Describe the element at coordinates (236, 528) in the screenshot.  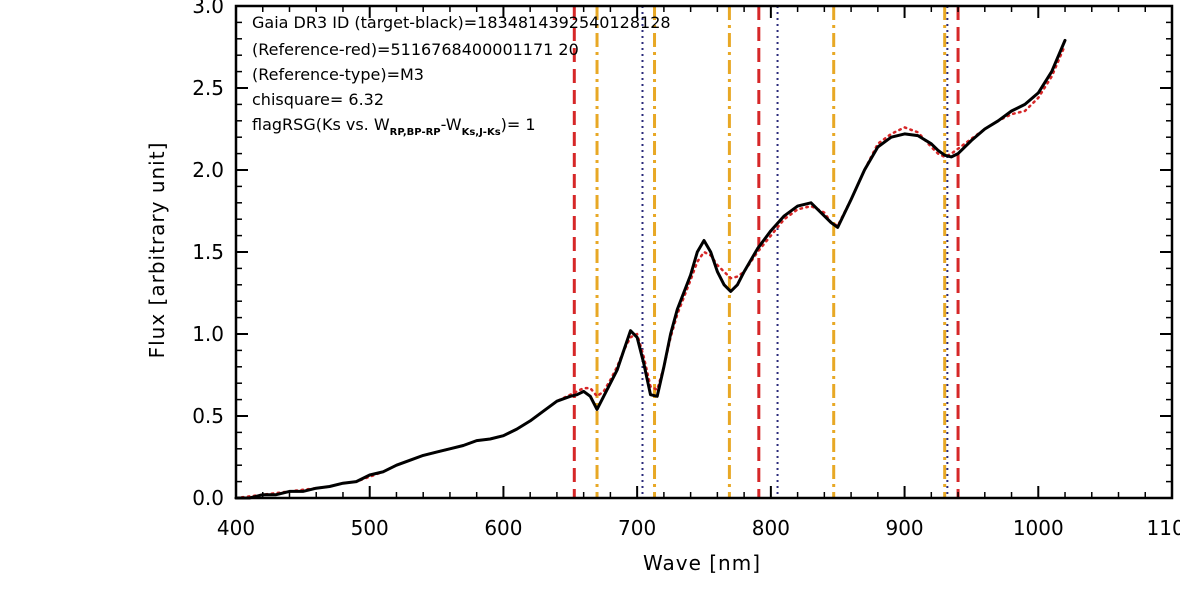
I see `x-tick-label-0: 400` at that location.